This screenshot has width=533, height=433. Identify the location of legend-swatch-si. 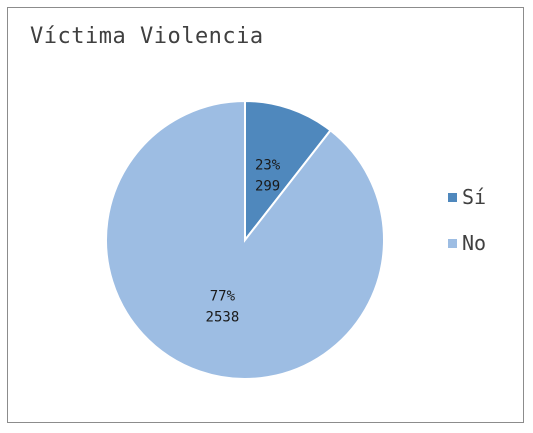
(452, 197).